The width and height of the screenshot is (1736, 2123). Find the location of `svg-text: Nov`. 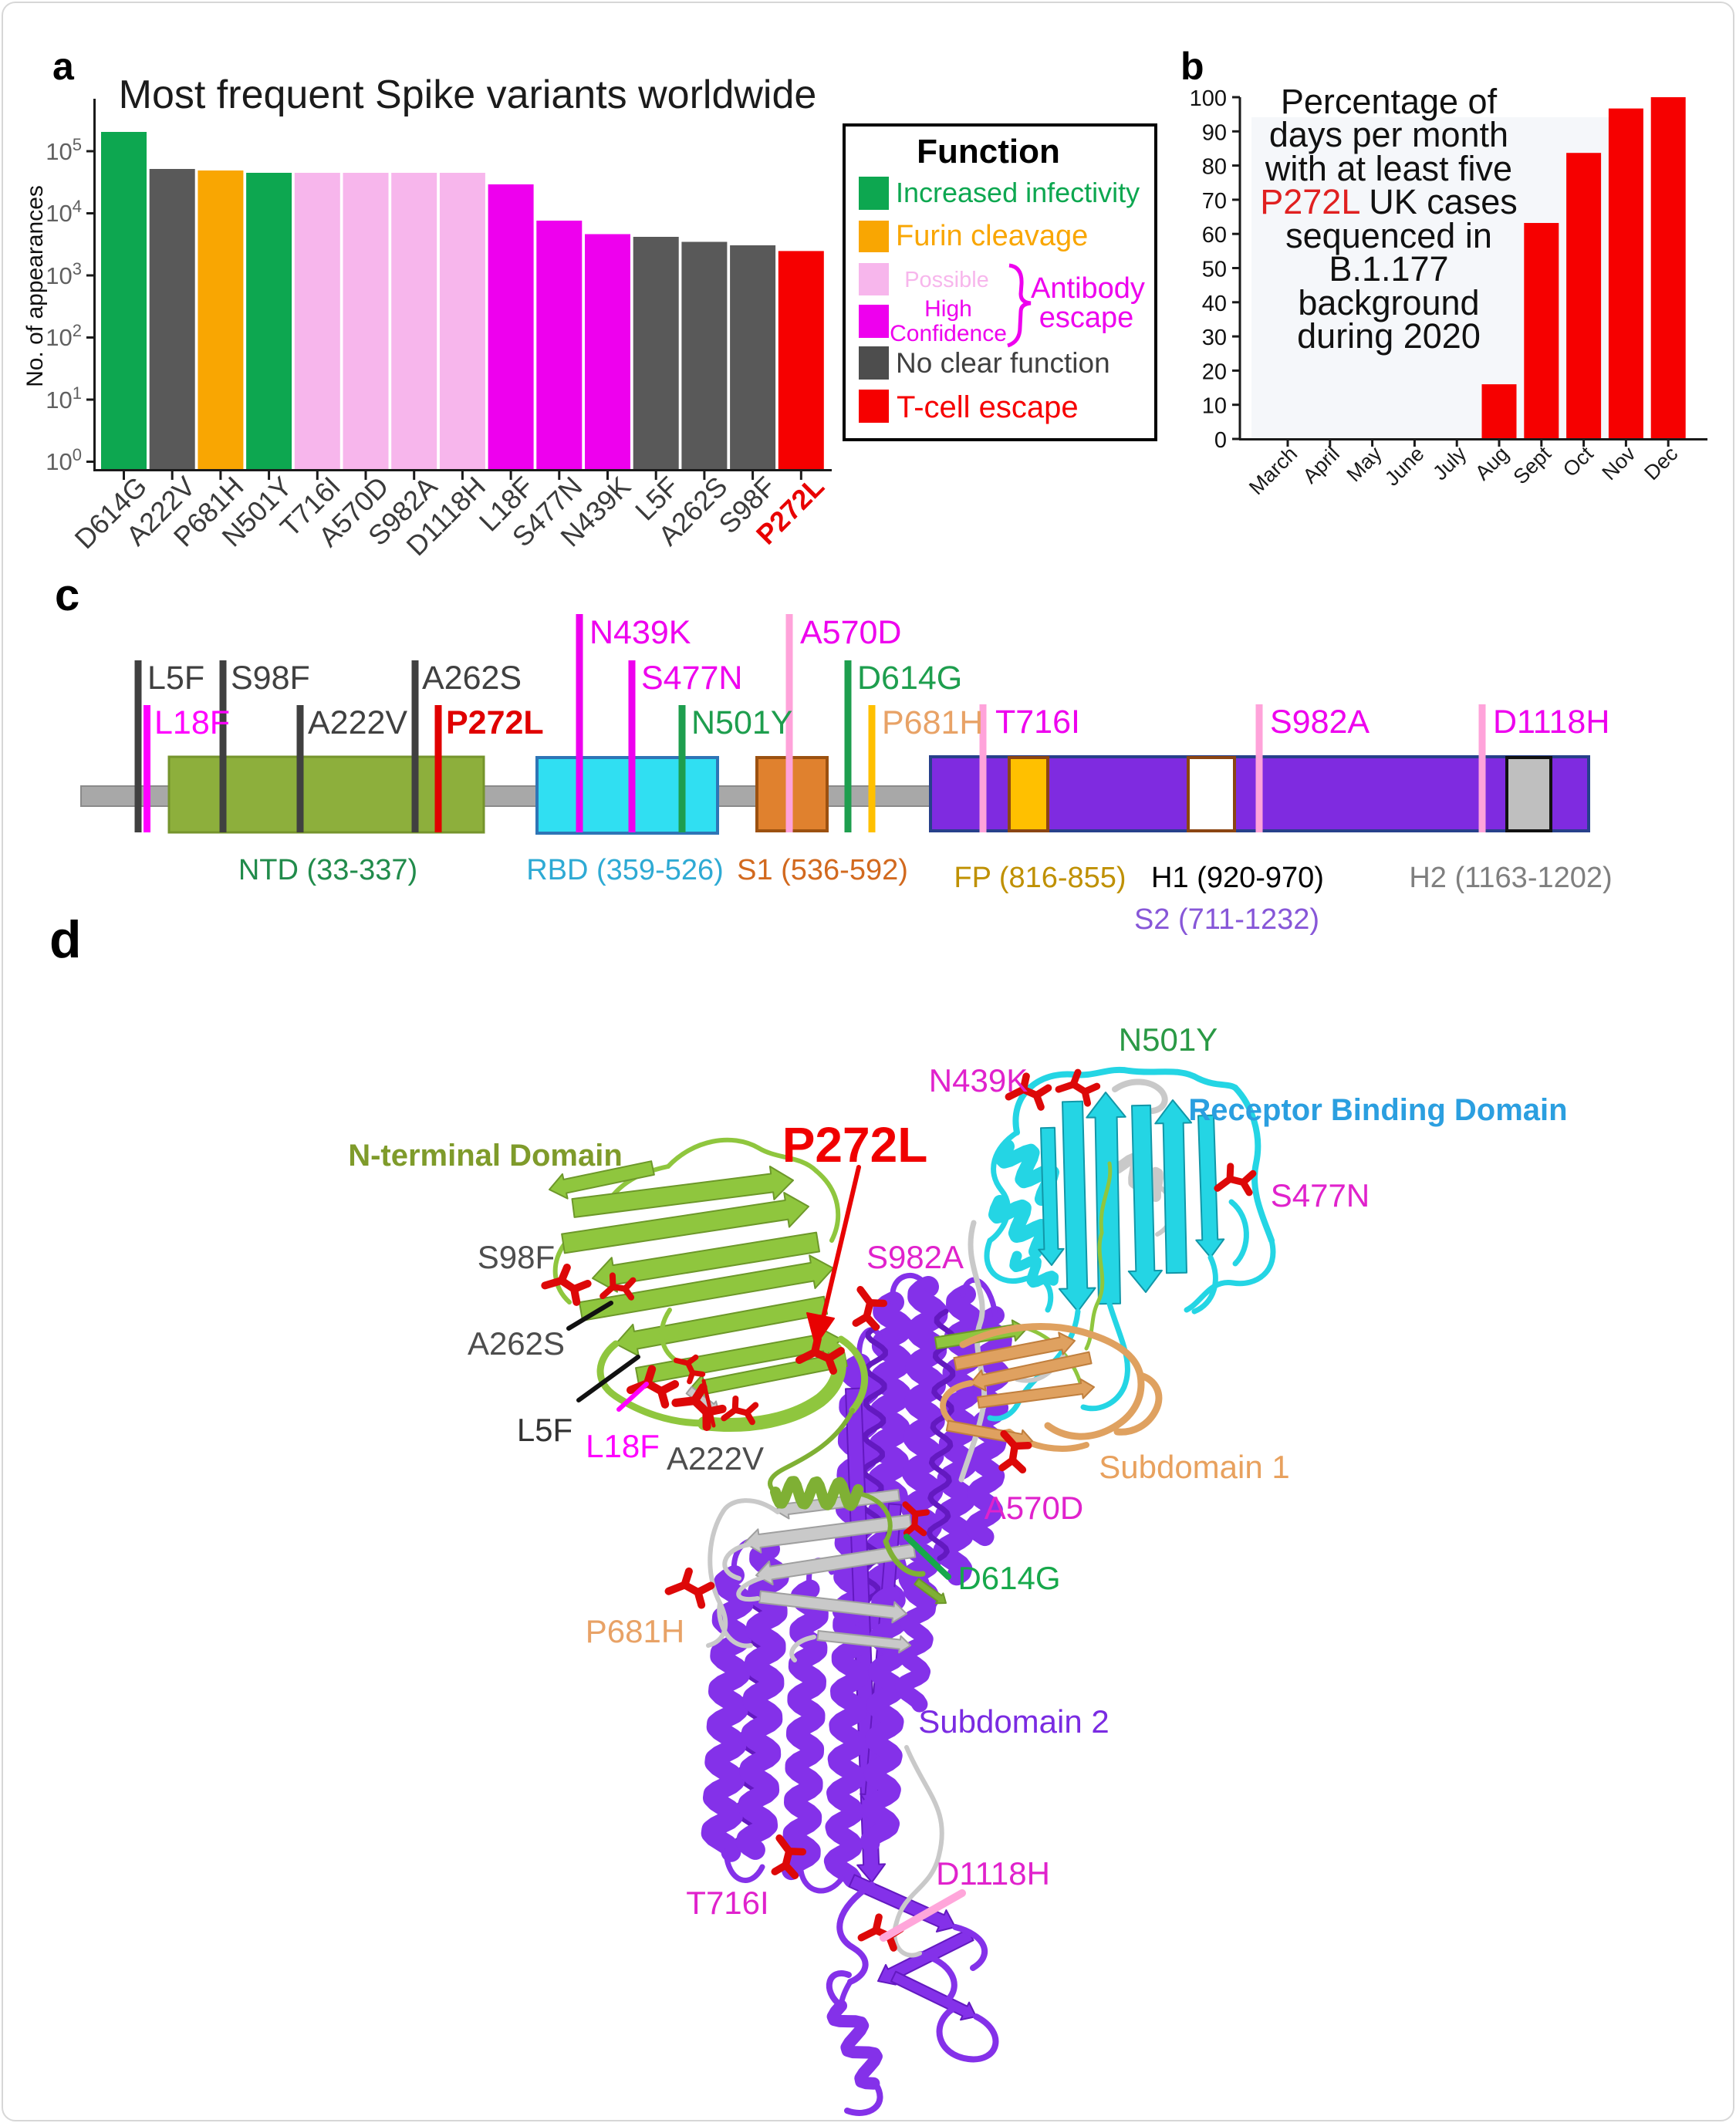

svg-text: Nov is located at coordinates (1619, 463).